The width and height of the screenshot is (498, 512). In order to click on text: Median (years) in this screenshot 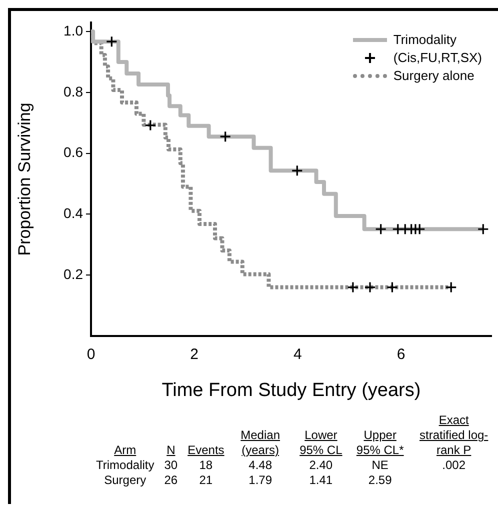, I will do `click(260, 442)`.